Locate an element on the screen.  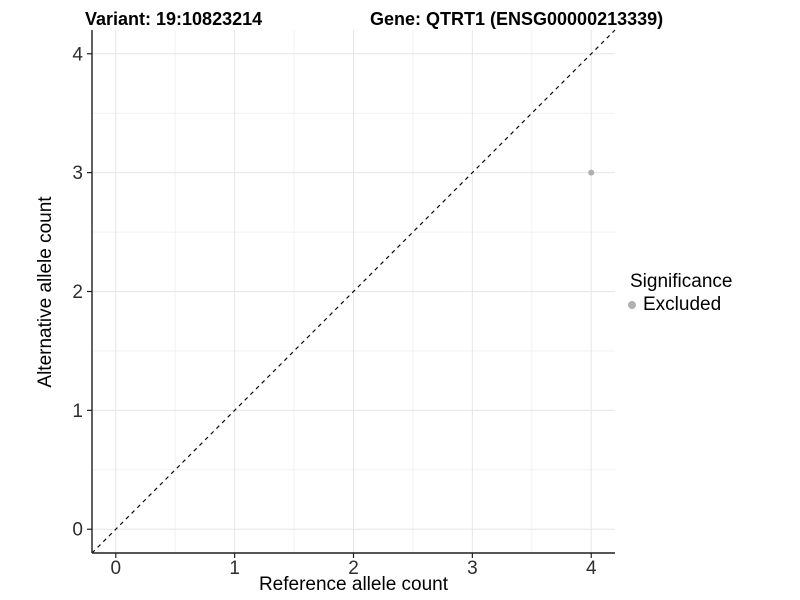
y-tick-label: 1 is located at coordinates (77, 411).